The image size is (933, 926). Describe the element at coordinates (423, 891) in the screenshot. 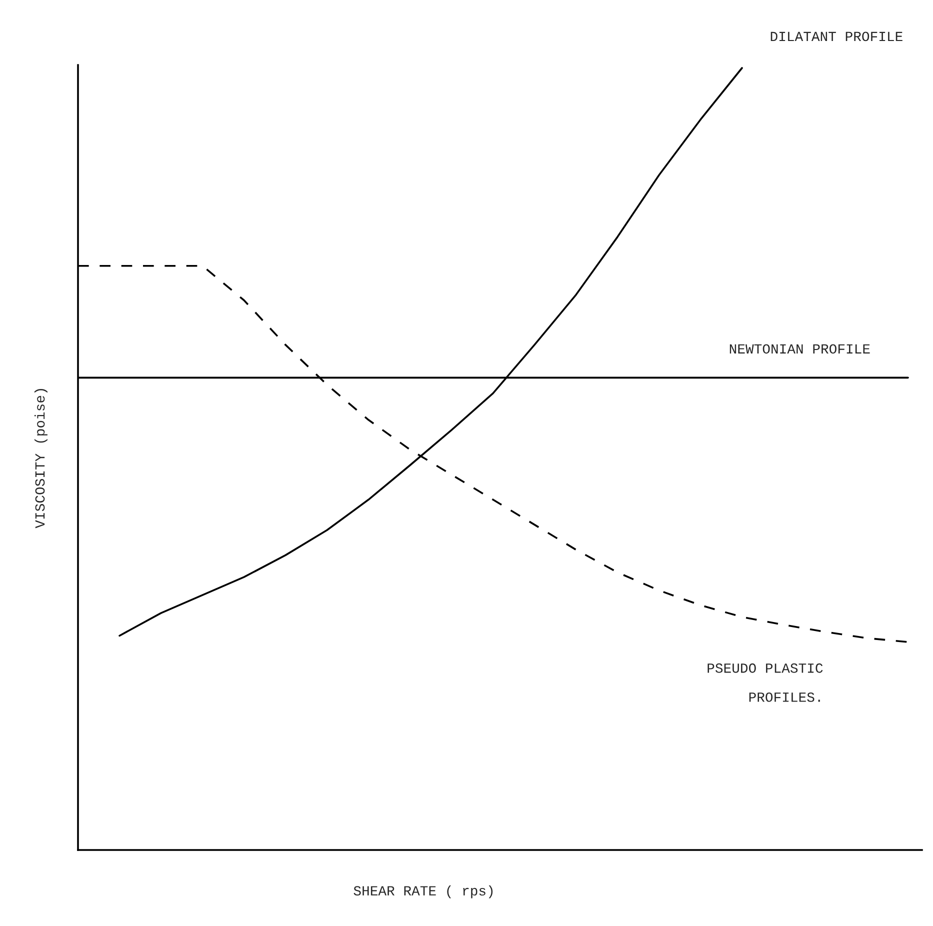

I see `x-axis-title: SHEAR RATE ( rps)` at that location.